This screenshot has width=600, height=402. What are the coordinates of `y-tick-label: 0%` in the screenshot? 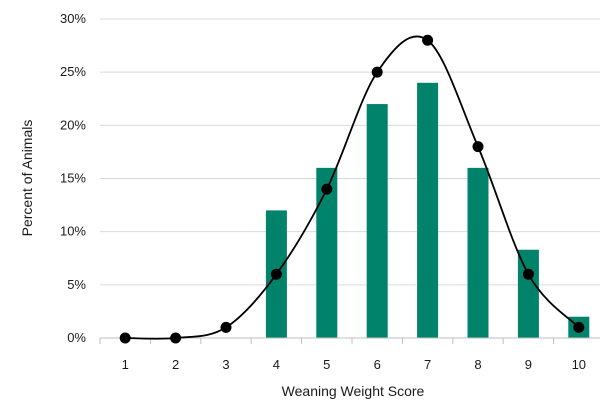 It's located at (76, 337).